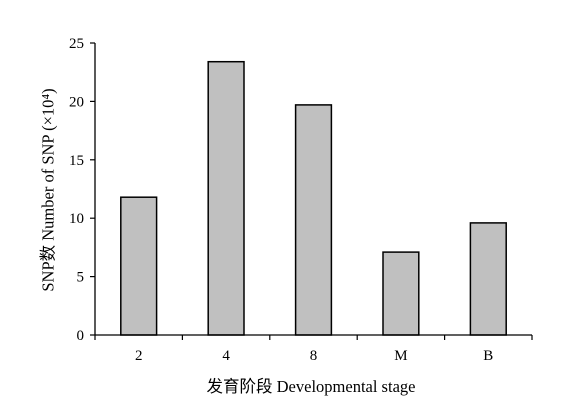 This screenshot has height=412, width=581. What do you see at coordinates (81, 336) in the screenshot?
I see `y-tick-label: 0` at bounding box center [81, 336].